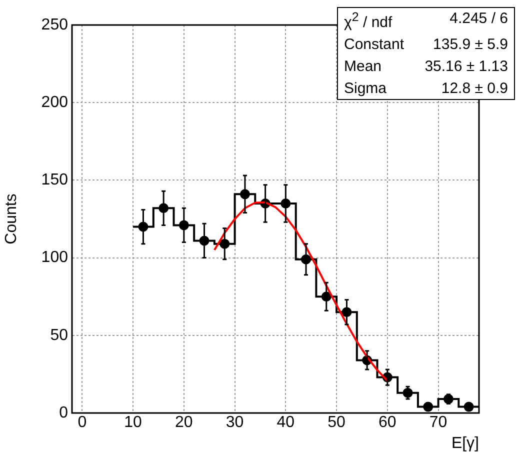  Describe the element at coordinates (184, 423) in the screenshot. I see `x-tick-label: 20` at that location.